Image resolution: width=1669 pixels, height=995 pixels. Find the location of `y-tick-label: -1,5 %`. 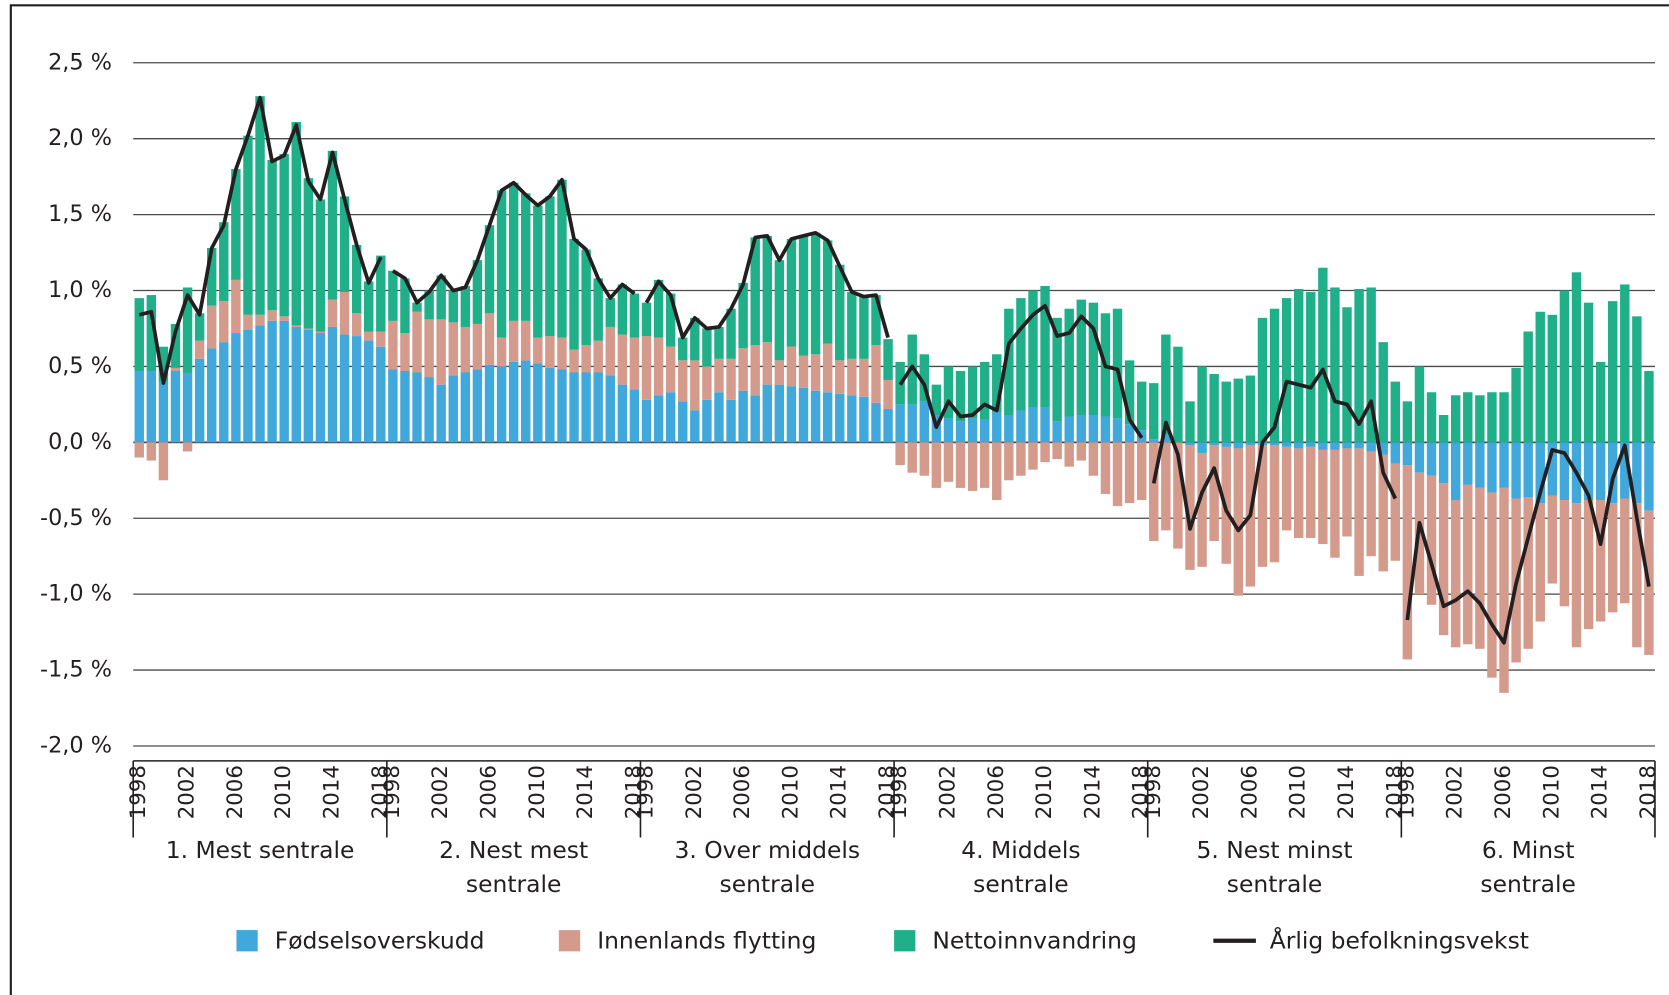

y-tick-label: -1,5 % is located at coordinates (76, 670).